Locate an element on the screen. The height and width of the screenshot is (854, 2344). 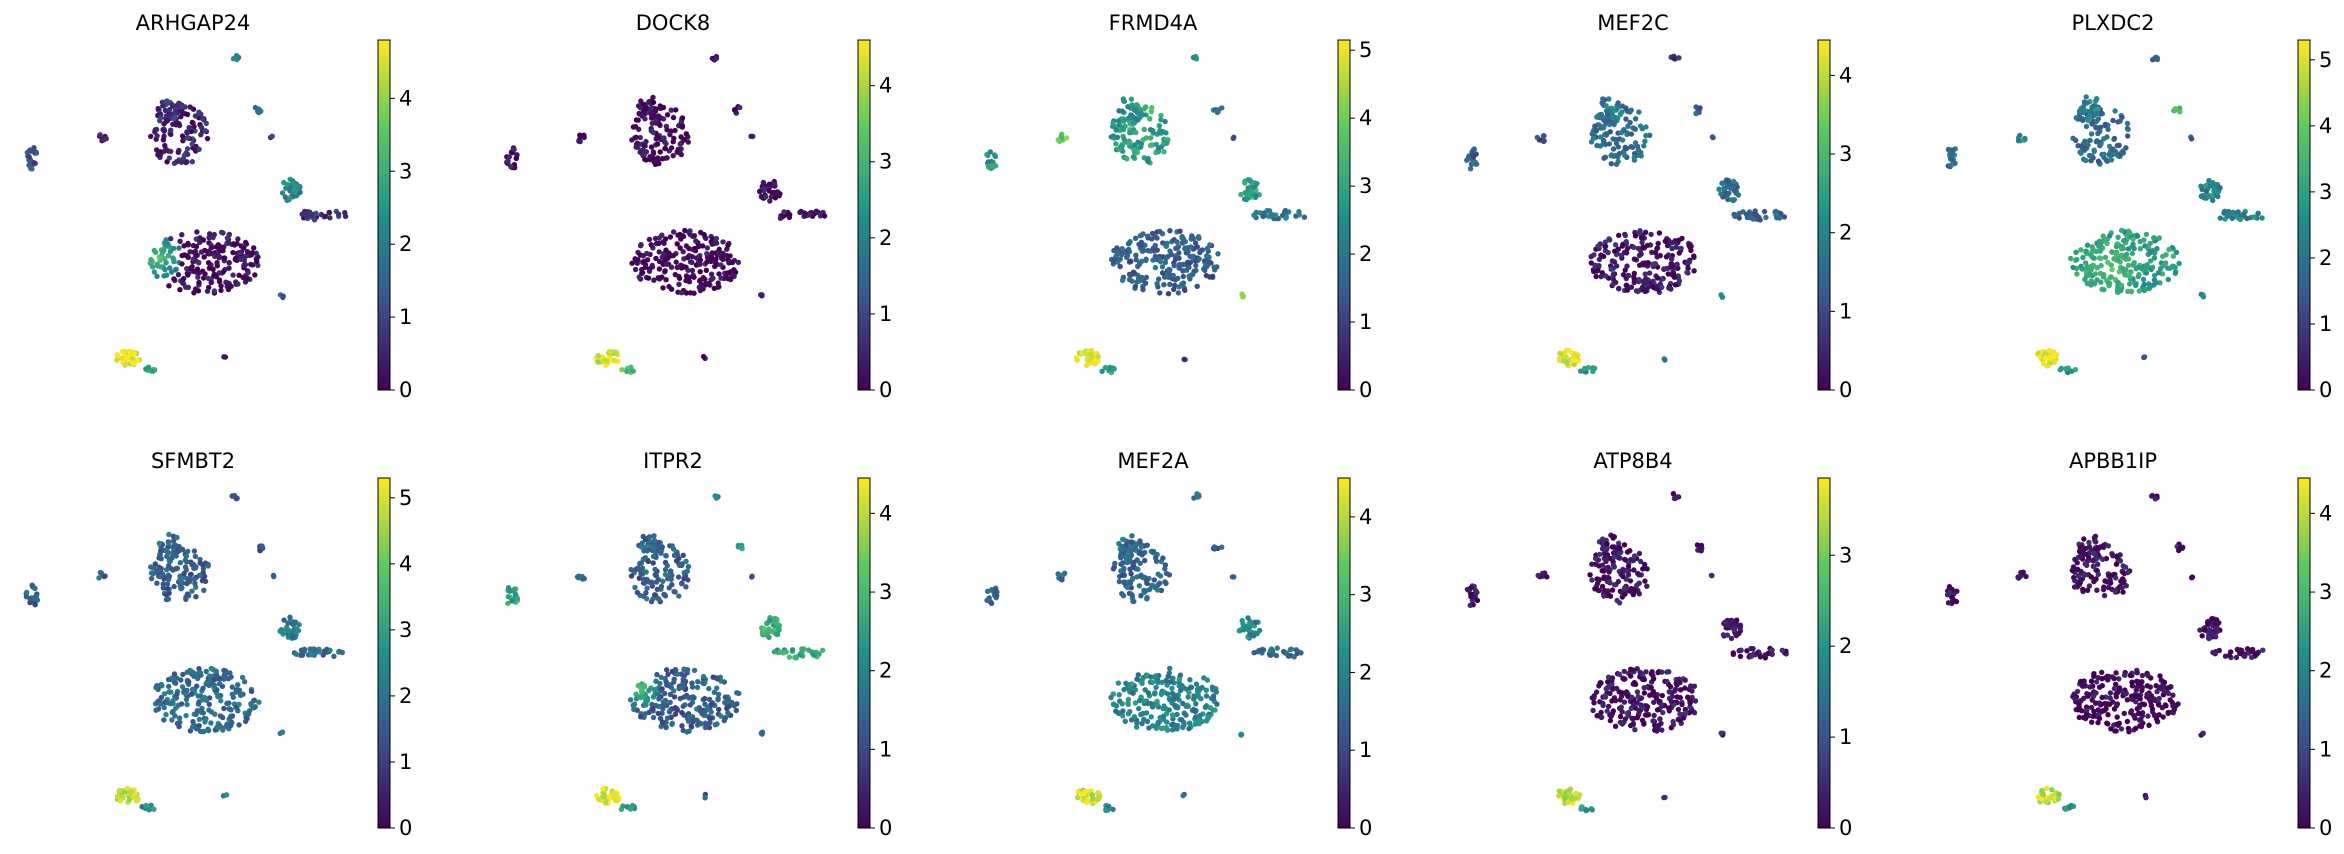
colorbar-tick-label: 2 is located at coordinates (2325, 258).